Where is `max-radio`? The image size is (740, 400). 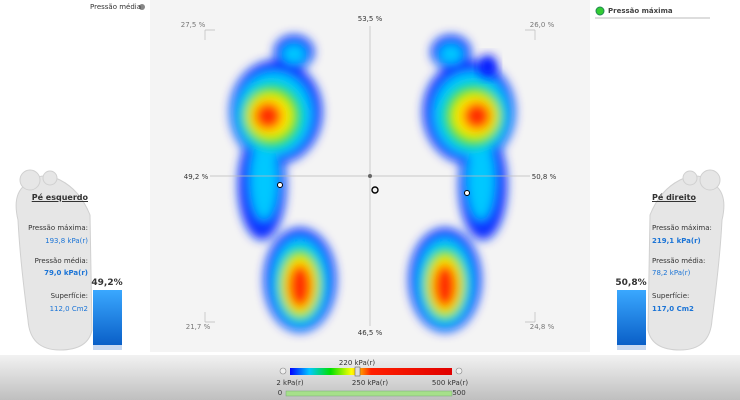 max-radio is located at coordinates (600, 11).